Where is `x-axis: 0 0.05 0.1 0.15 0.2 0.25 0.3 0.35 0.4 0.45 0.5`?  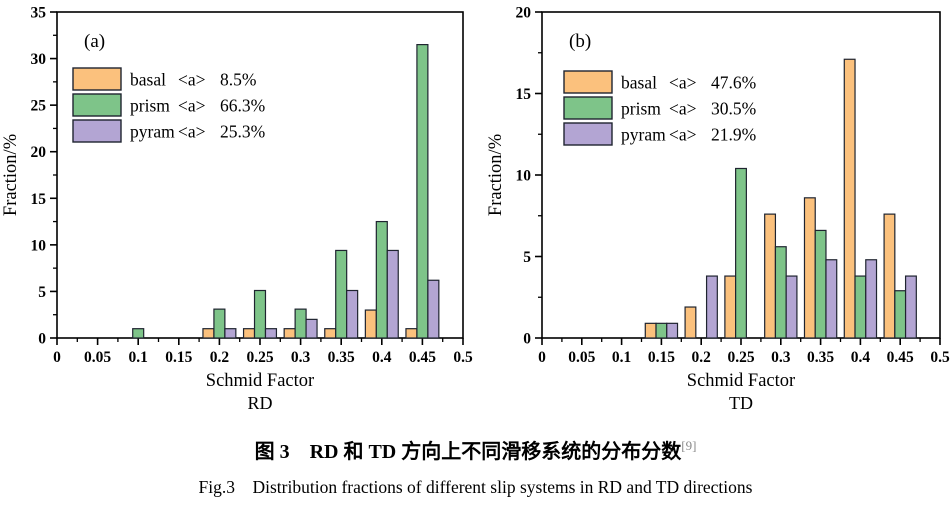
x-axis: 0 0.05 0.1 0.15 0.2 0.25 0.3 0.35 0.4 0.45 0.5 is located at coordinates (744, 352).